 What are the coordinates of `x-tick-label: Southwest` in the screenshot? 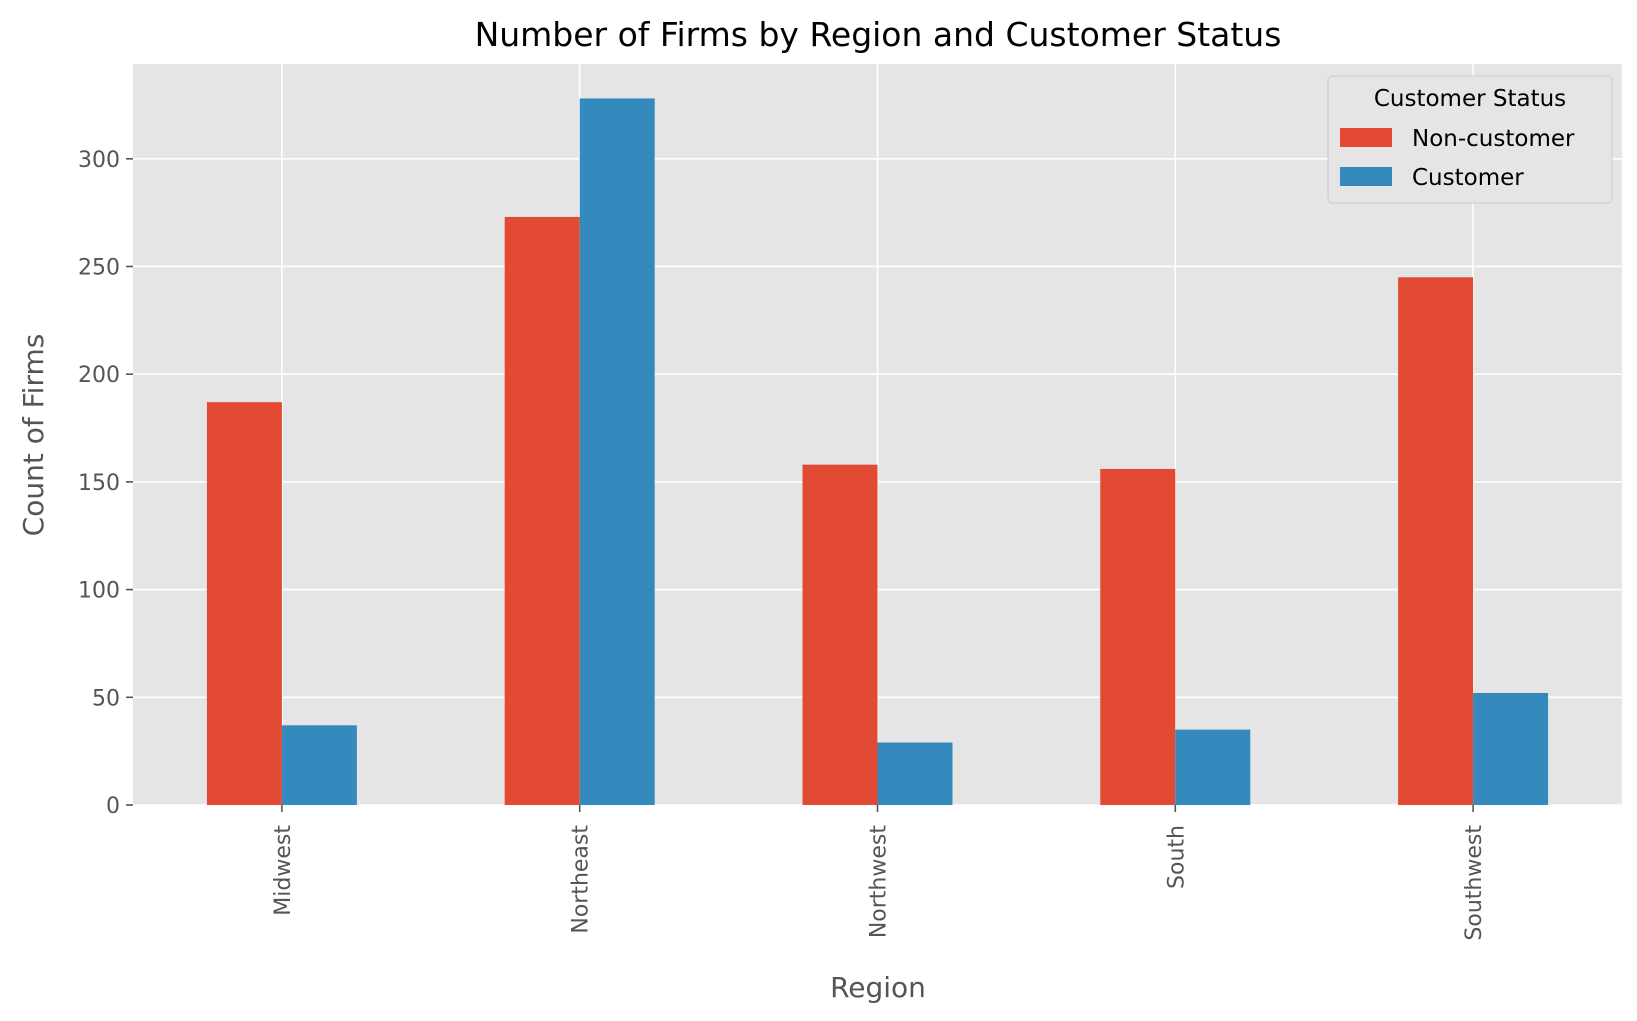 It's located at (1474, 883).